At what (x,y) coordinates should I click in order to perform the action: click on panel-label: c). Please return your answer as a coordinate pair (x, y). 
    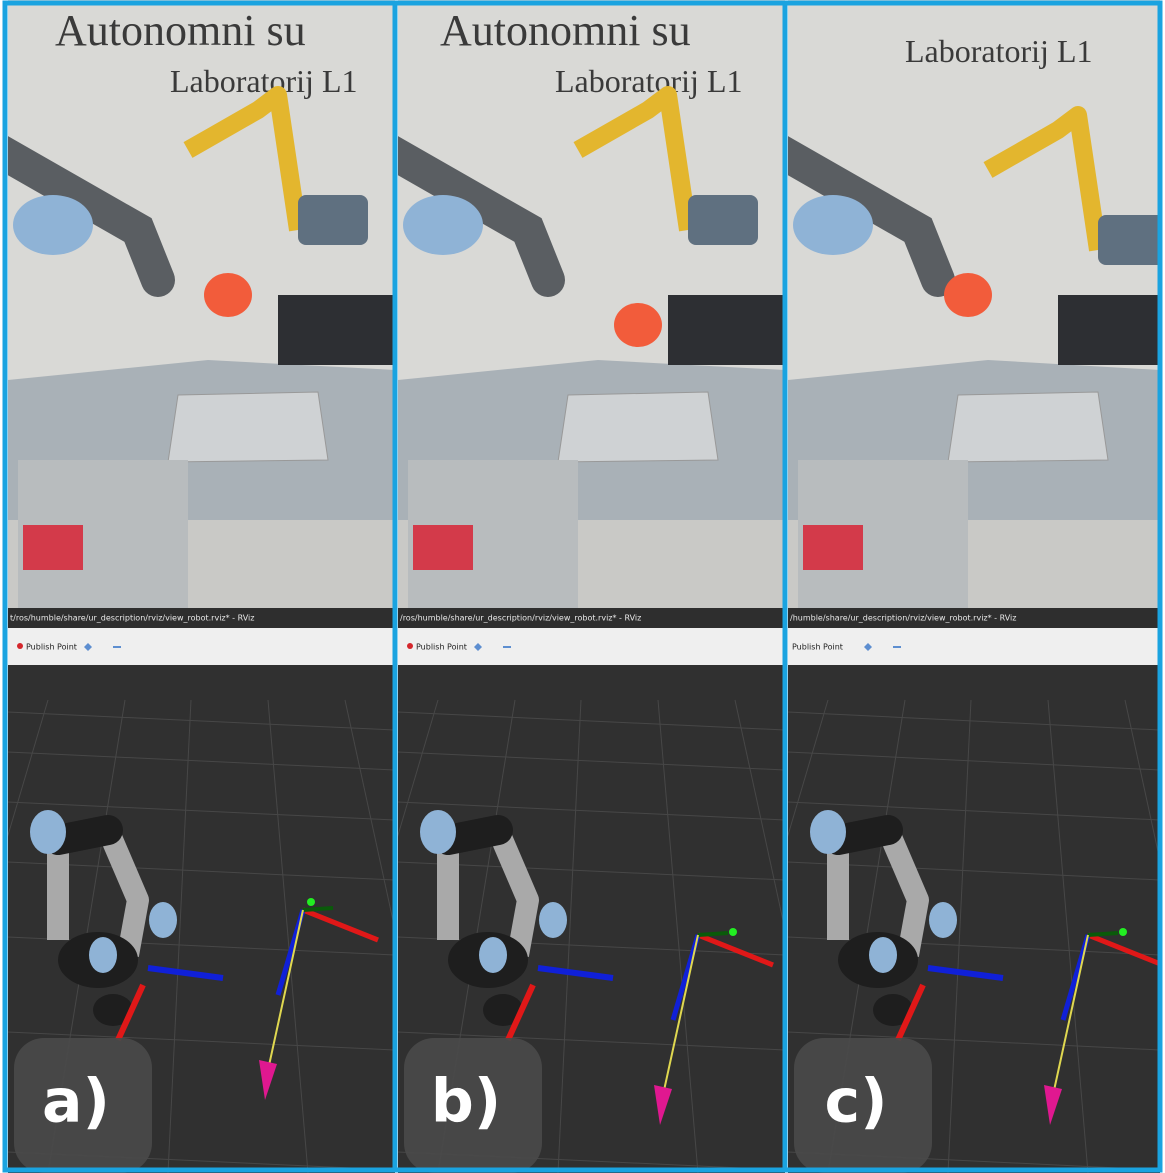
    Looking at the image, I should click on (856, 1102).